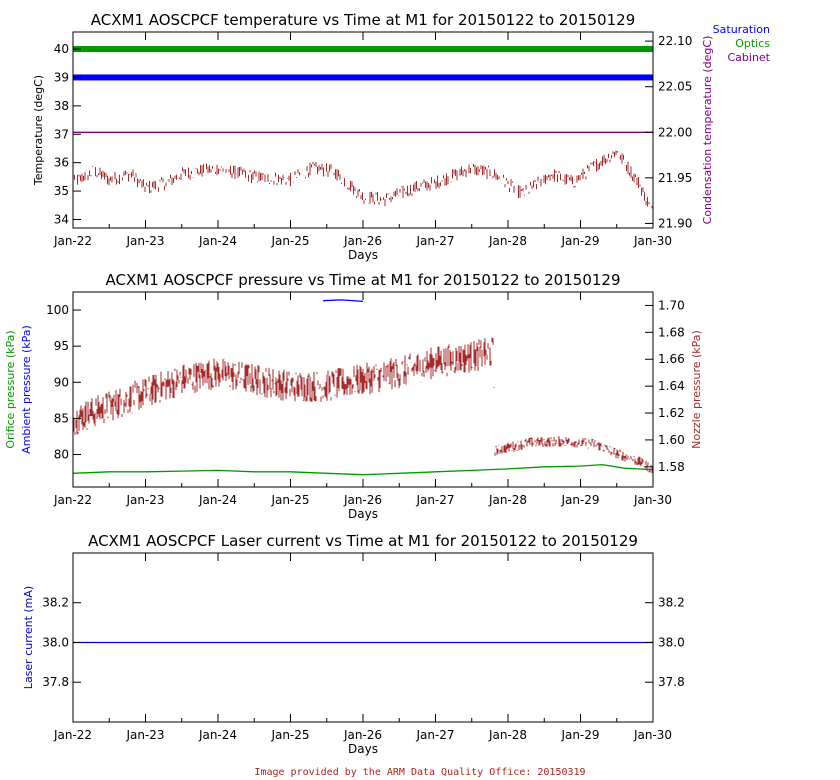 The height and width of the screenshot is (780, 840). What do you see at coordinates (579, 735) in the screenshot?
I see `chart3-x-tick-label: Jan-29` at bounding box center [579, 735].